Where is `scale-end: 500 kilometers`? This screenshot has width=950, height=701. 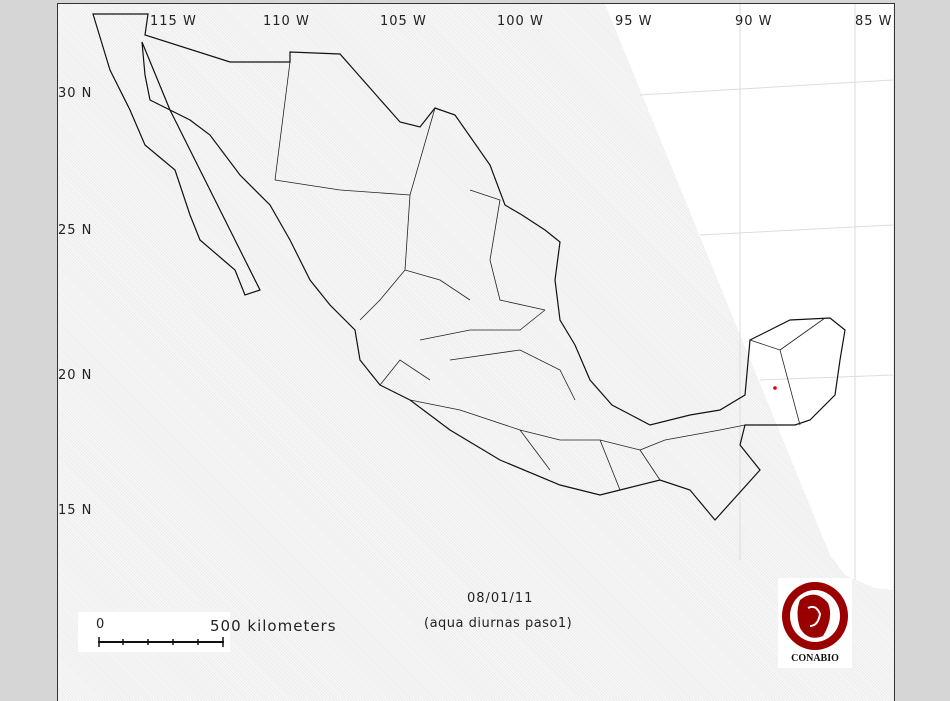 scale-end: 500 kilometers is located at coordinates (273, 626).